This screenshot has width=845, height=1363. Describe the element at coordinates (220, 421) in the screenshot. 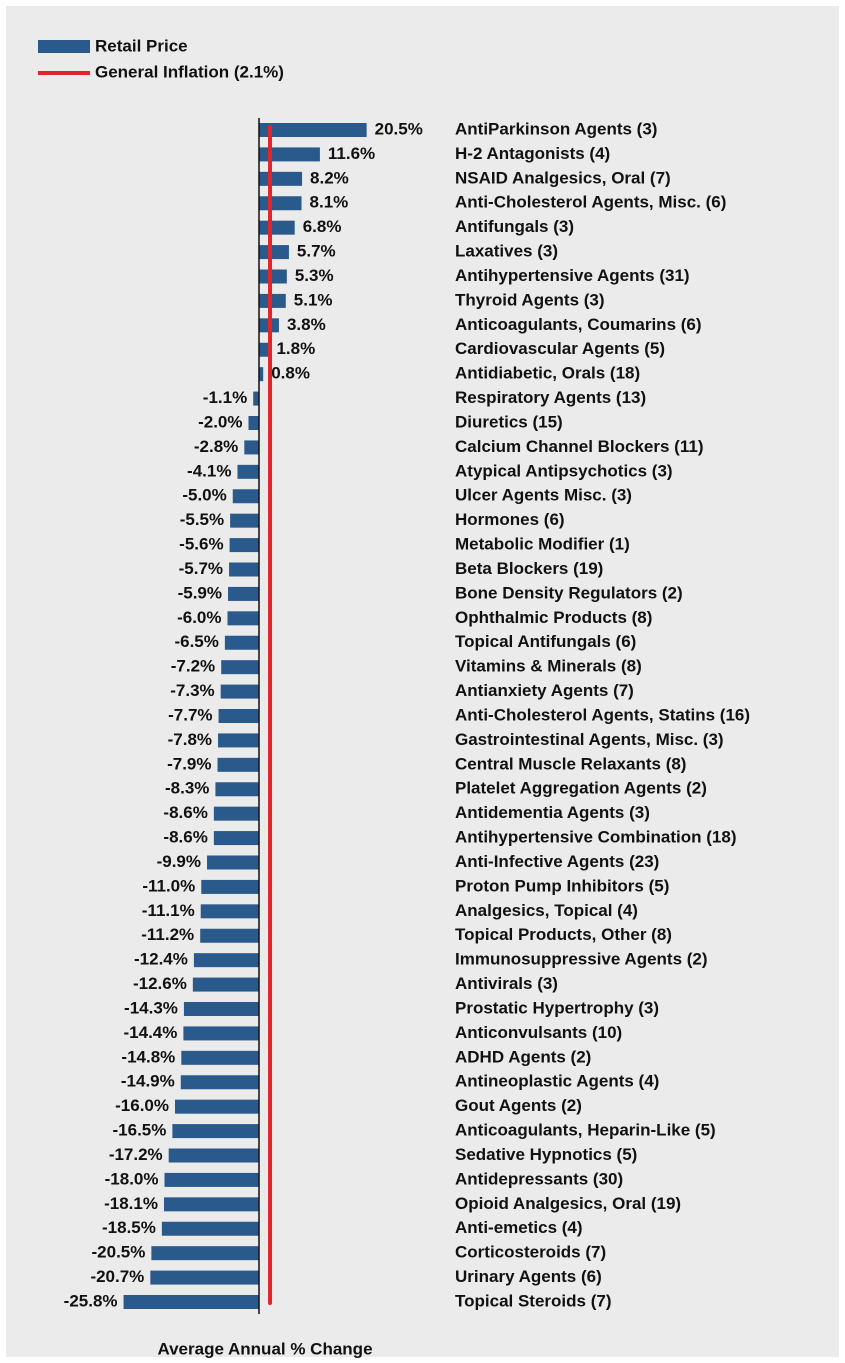

I see `value-label: -2.0%` at that location.